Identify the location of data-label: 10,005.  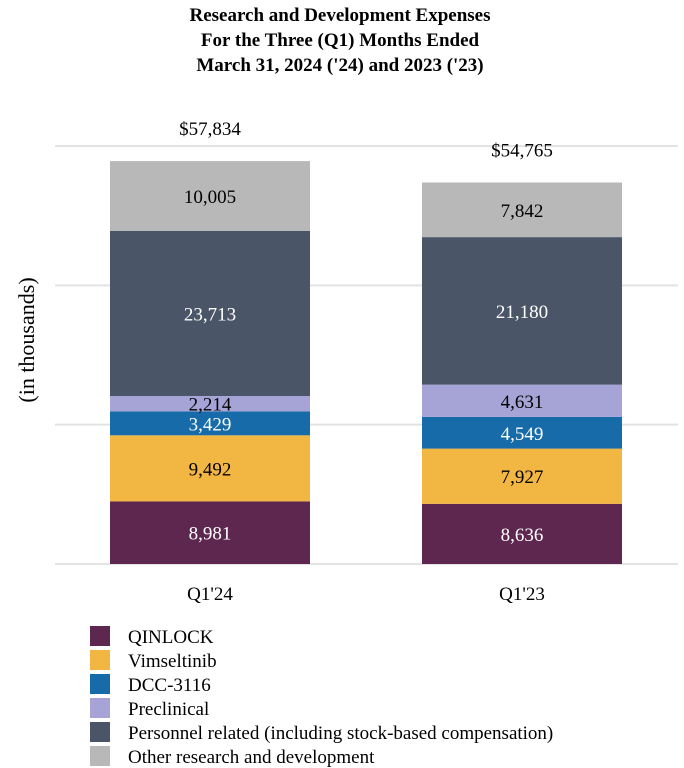
(210, 197).